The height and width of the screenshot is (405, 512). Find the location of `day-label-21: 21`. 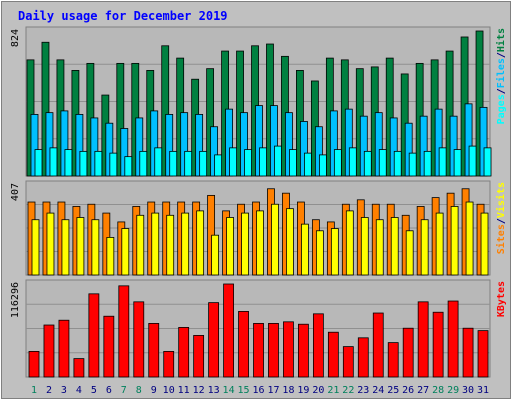

day-label-21: 21 is located at coordinates (333, 390).